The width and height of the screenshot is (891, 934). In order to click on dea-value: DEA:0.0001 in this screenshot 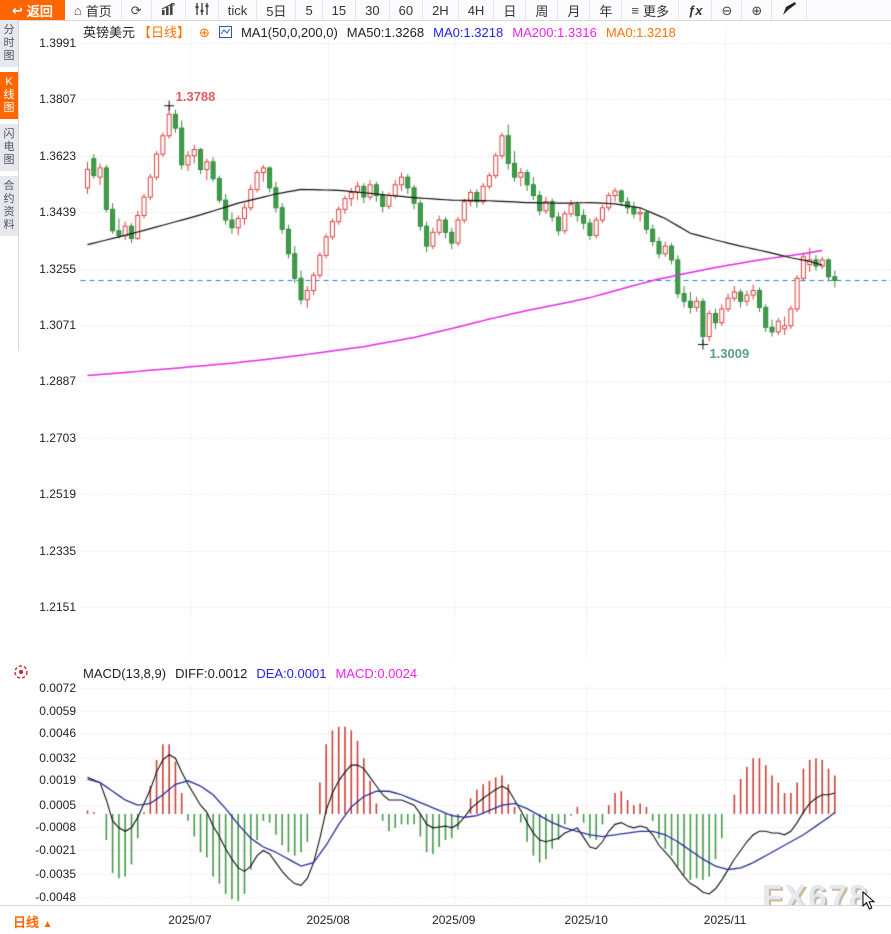, I will do `click(291, 673)`.